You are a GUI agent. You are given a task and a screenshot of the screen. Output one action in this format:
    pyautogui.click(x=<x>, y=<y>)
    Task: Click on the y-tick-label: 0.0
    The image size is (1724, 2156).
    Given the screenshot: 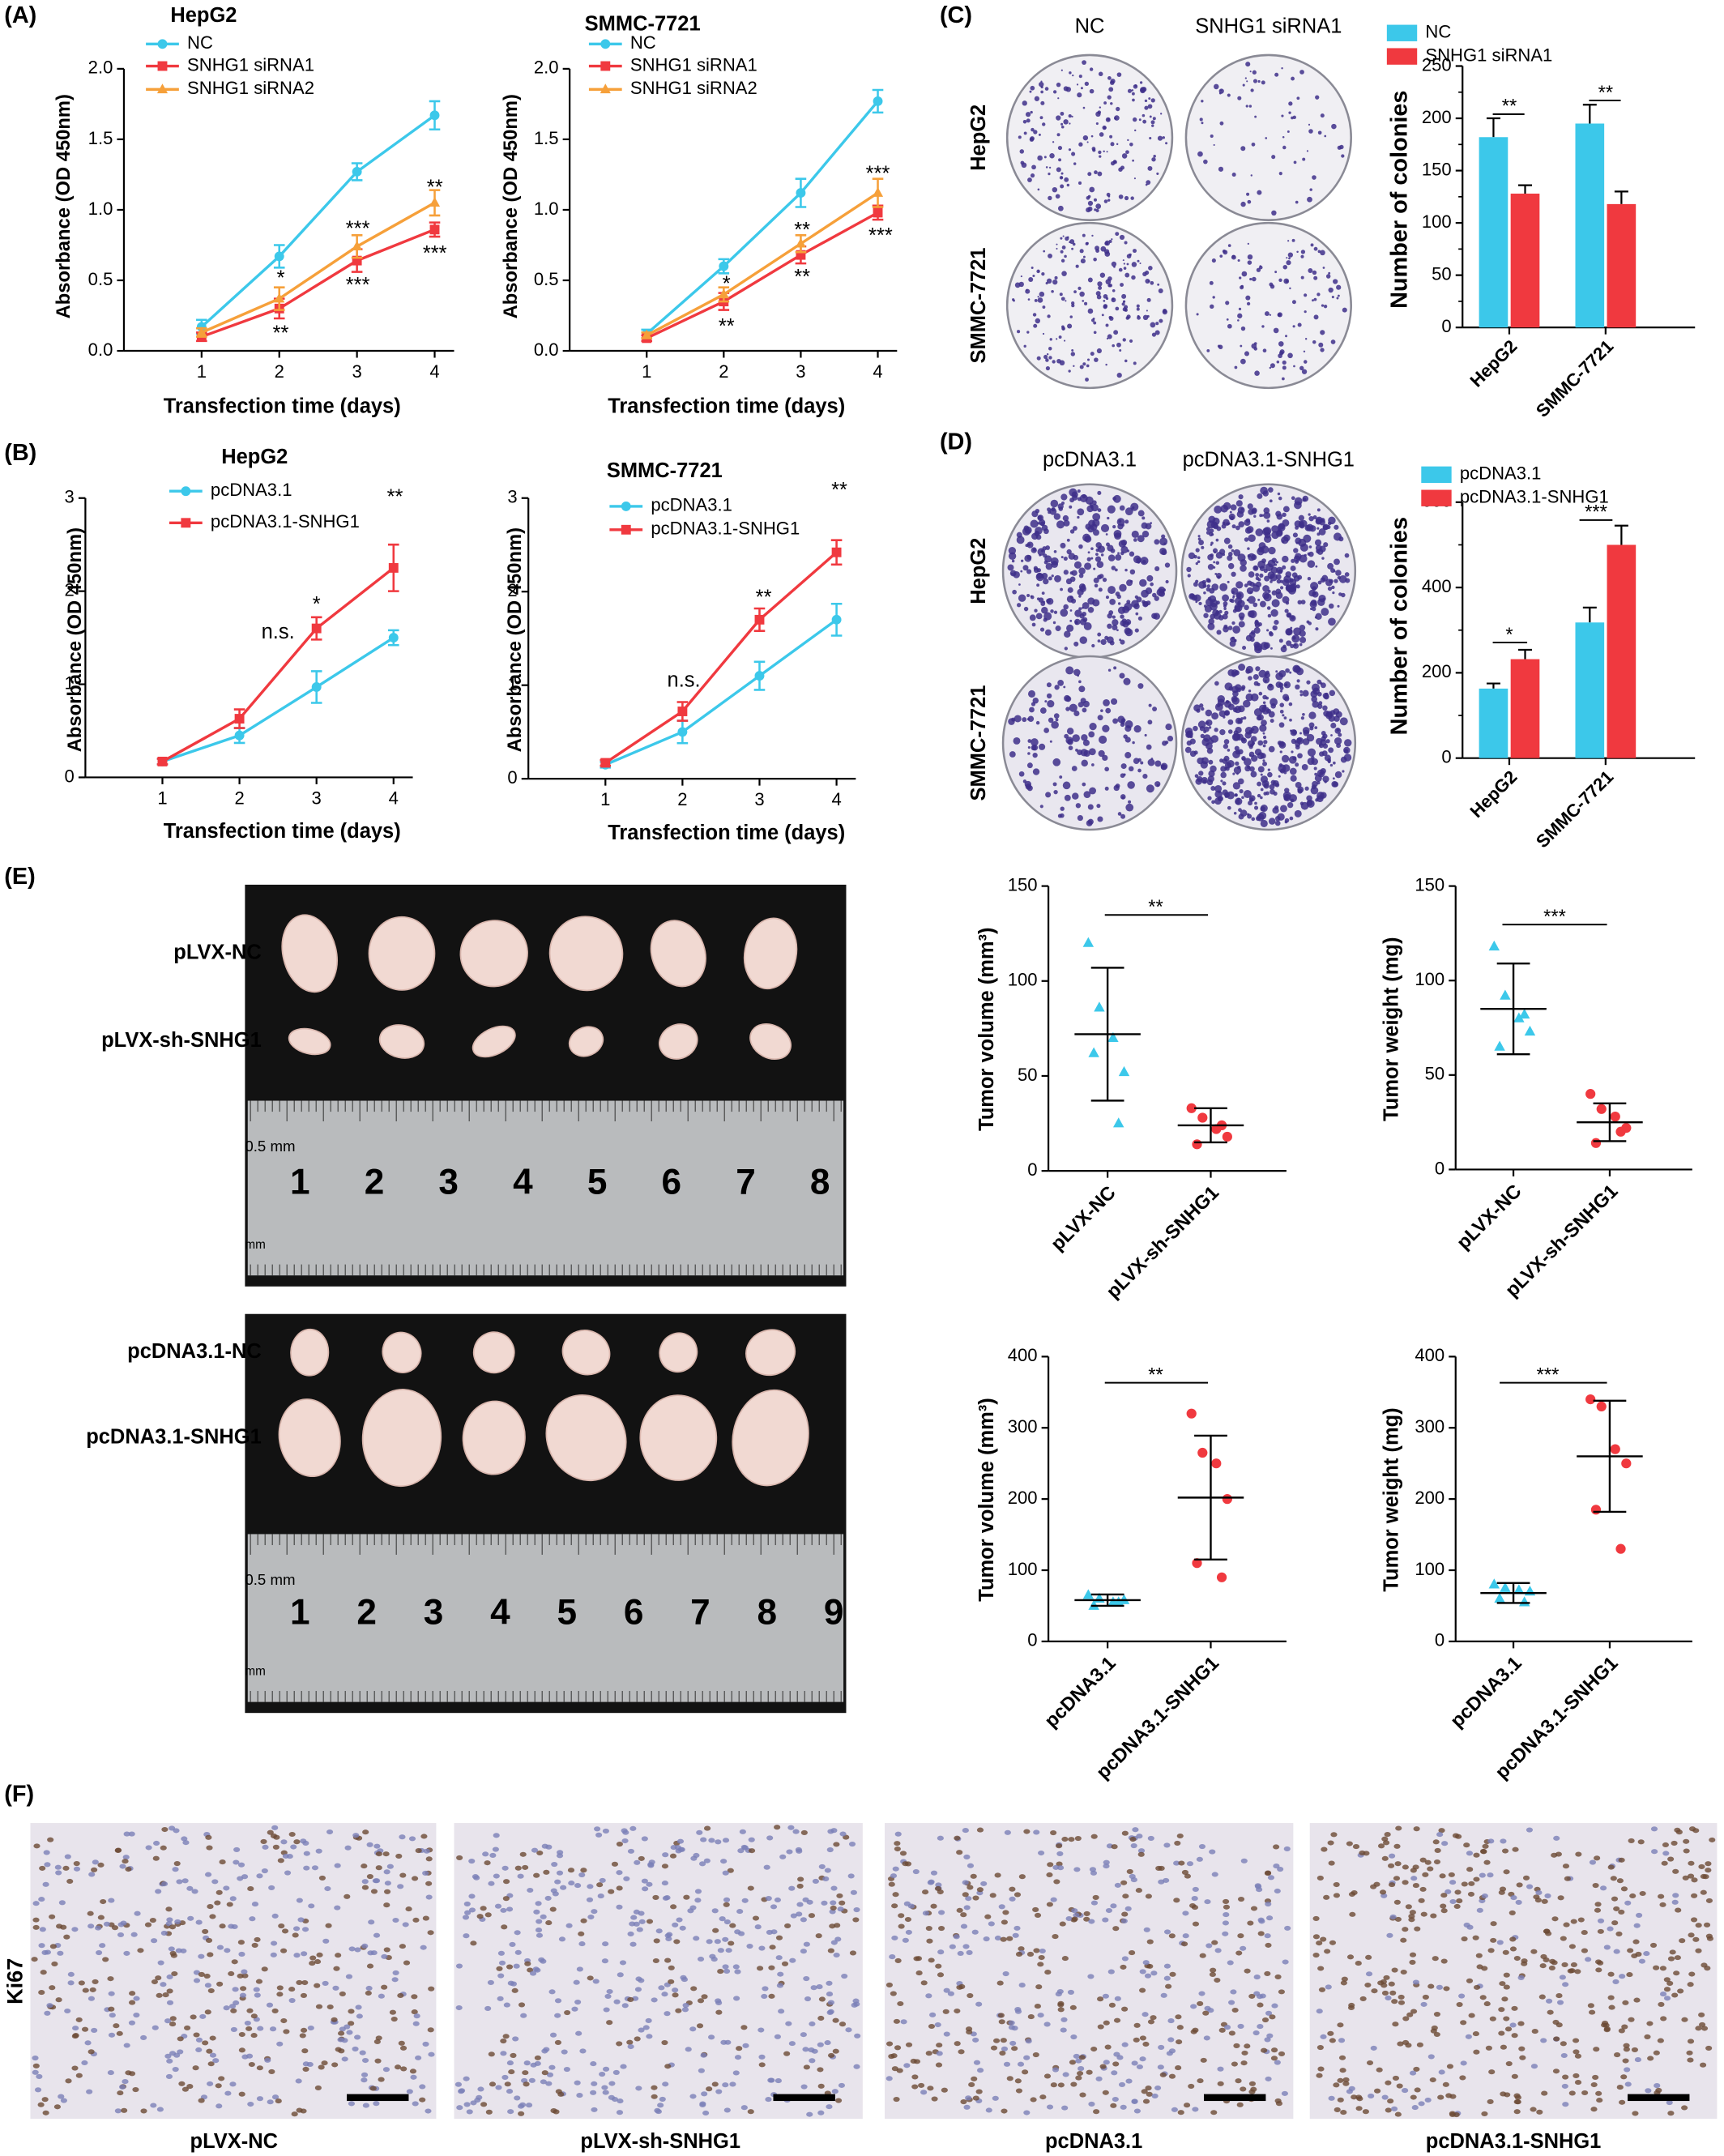 What is the action you would take?
    pyautogui.click(x=100, y=349)
    